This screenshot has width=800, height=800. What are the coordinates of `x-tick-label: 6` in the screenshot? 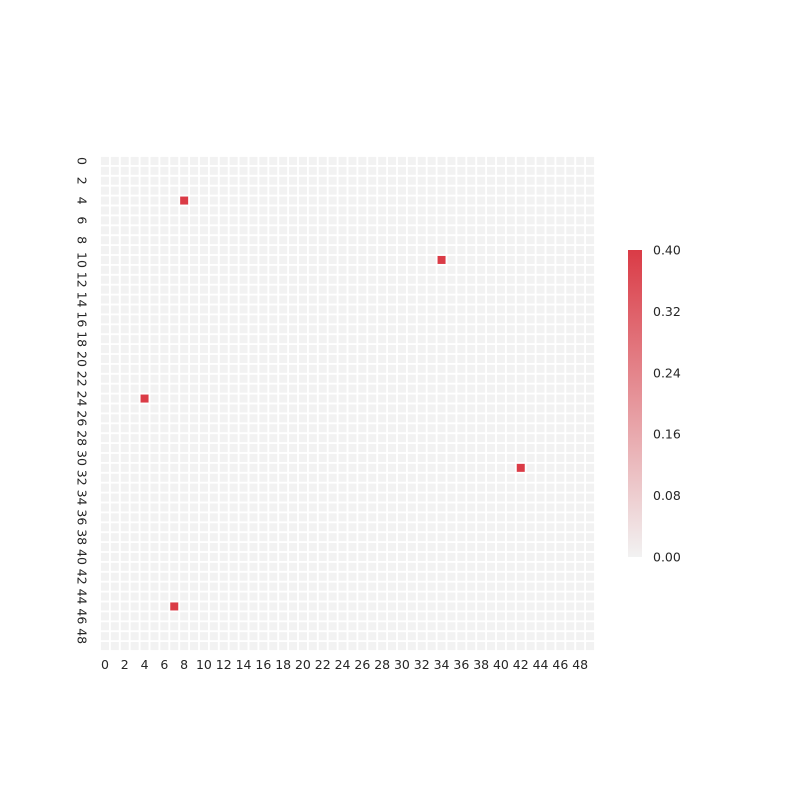 It's located at (164, 664).